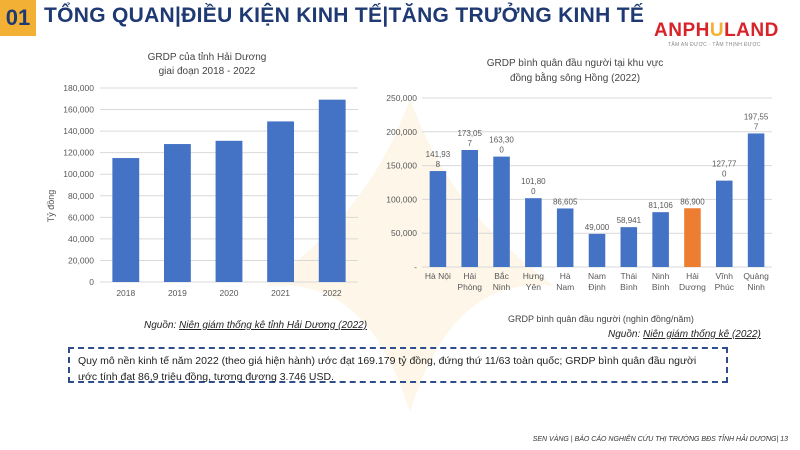 Image resolution: width=800 pixels, height=450 pixels. What do you see at coordinates (51, 206) in the screenshot?
I see `chart1-ylabel: Tỷ đồng` at bounding box center [51, 206].